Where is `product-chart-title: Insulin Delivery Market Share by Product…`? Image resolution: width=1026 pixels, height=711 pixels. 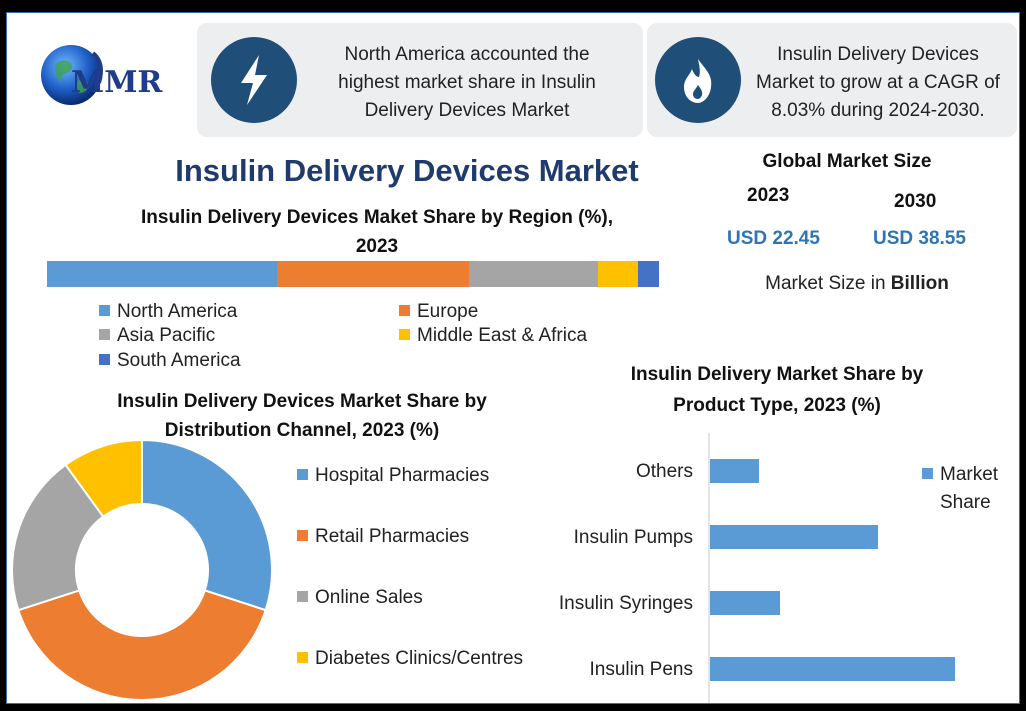 product-chart-title: Insulin Delivery Market Share by Product… is located at coordinates (777, 390).